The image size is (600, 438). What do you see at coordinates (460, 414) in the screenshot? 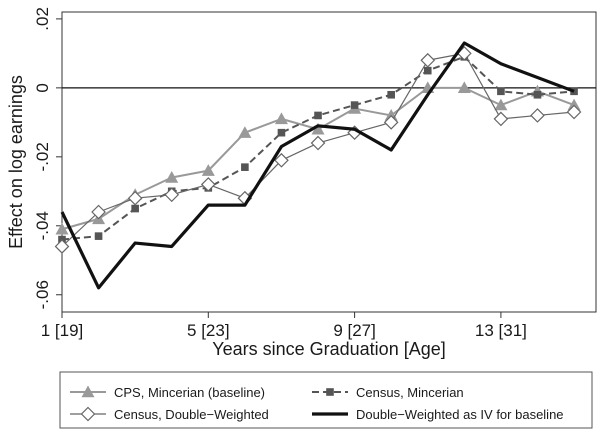
I see `legend-label: Double−Weighted as IV for baseline` at bounding box center [460, 414].